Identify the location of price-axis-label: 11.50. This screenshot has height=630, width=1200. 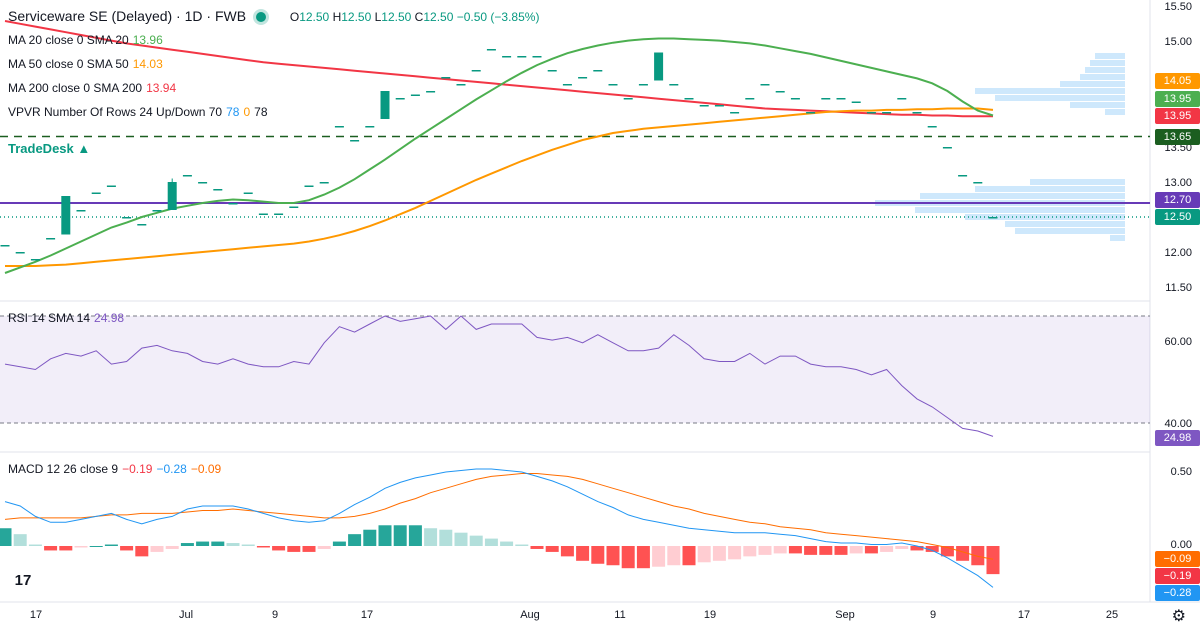
(1178, 288).